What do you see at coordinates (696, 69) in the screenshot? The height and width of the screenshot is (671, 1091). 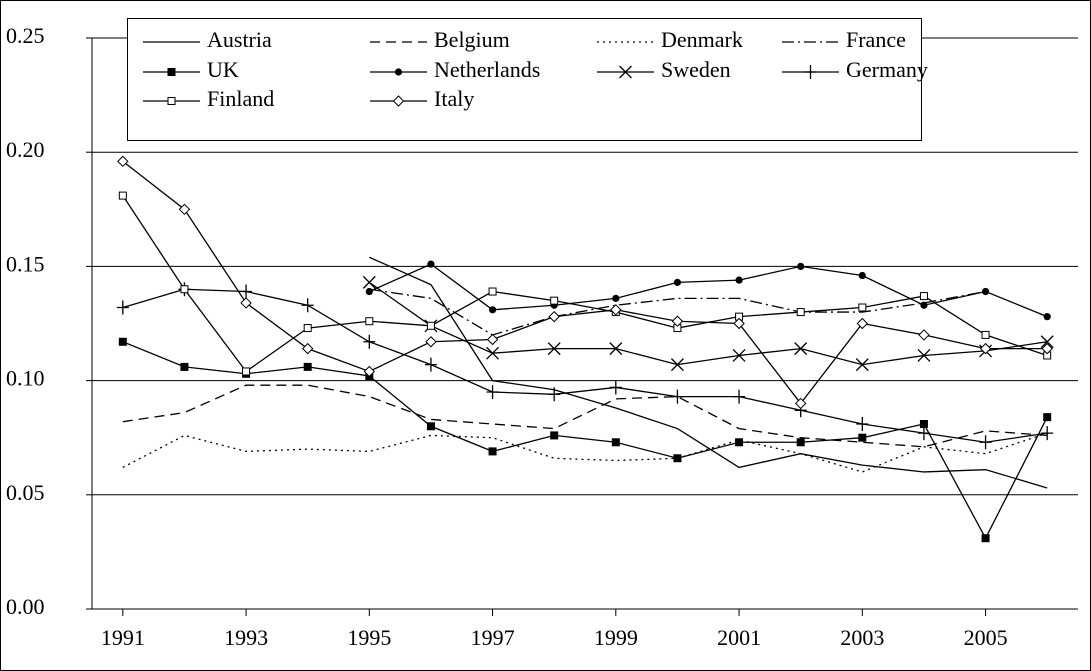 I see `legend-label: Sweden` at bounding box center [696, 69].